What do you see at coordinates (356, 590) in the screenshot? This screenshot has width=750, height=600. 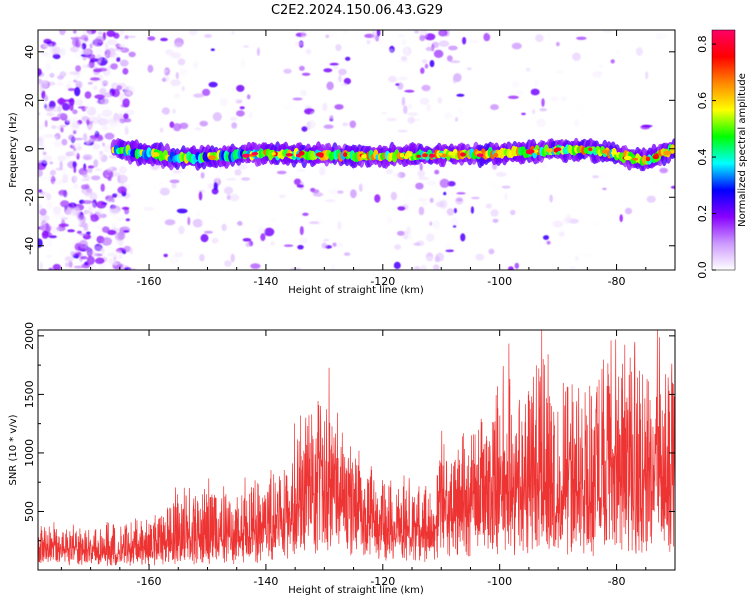 I see `snr-x-axis-label: Height of straight line (km)` at bounding box center [356, 590].